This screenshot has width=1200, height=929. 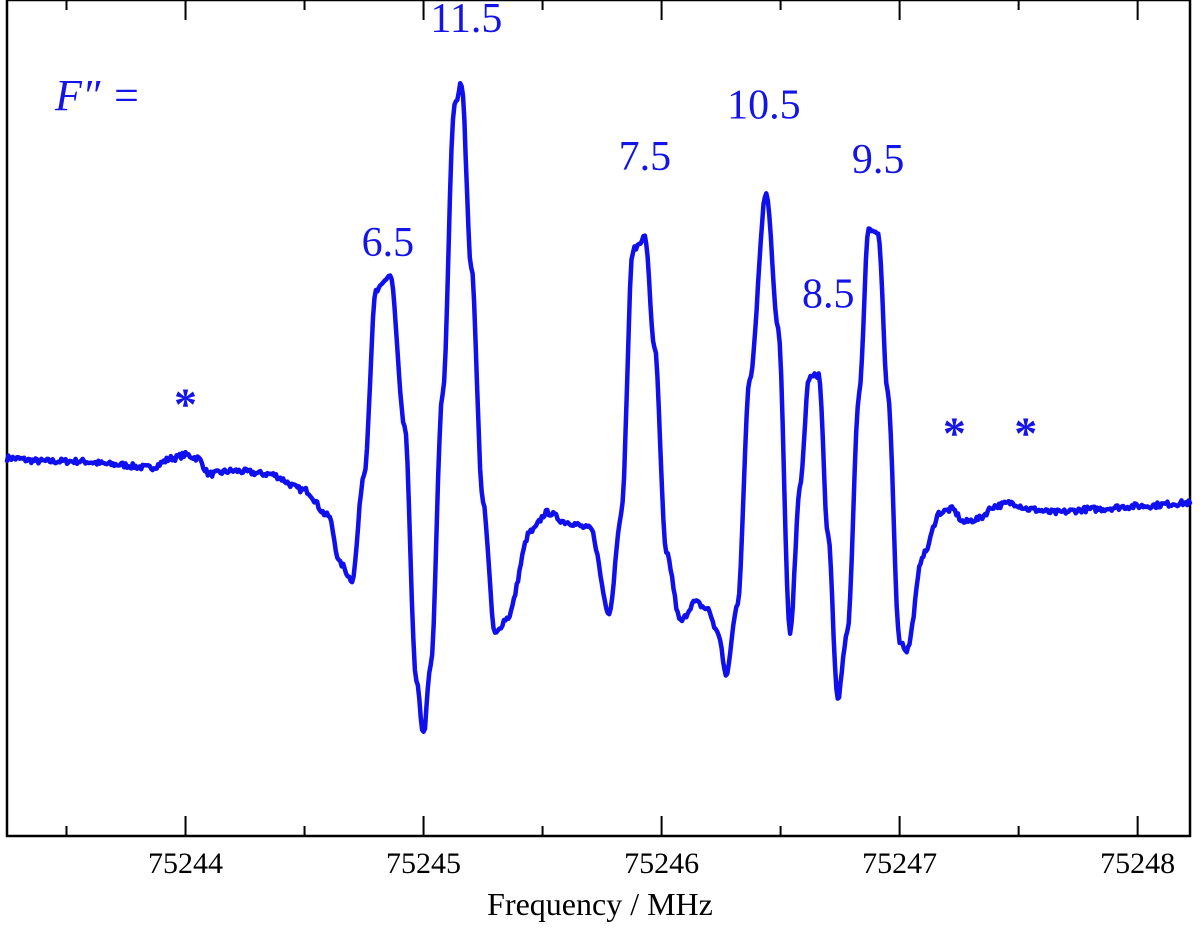 I want to click on peak-label: 7.5, so click(x=645, y=157).